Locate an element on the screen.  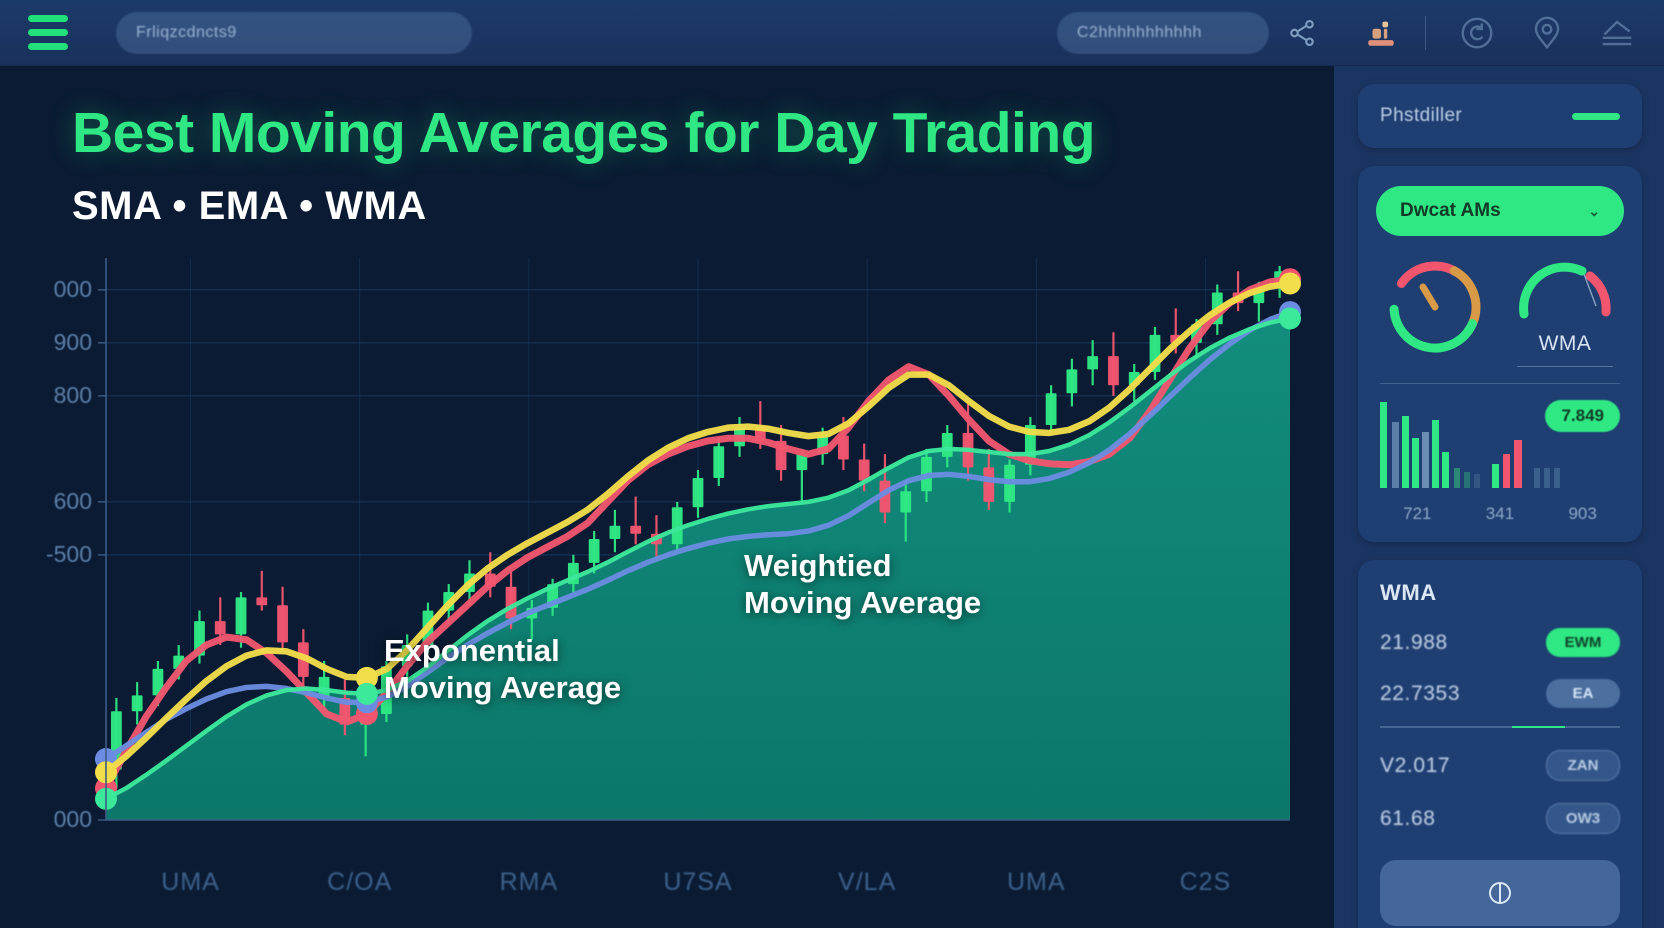
panel-accent-dash is located at coordinates (1596, 116).